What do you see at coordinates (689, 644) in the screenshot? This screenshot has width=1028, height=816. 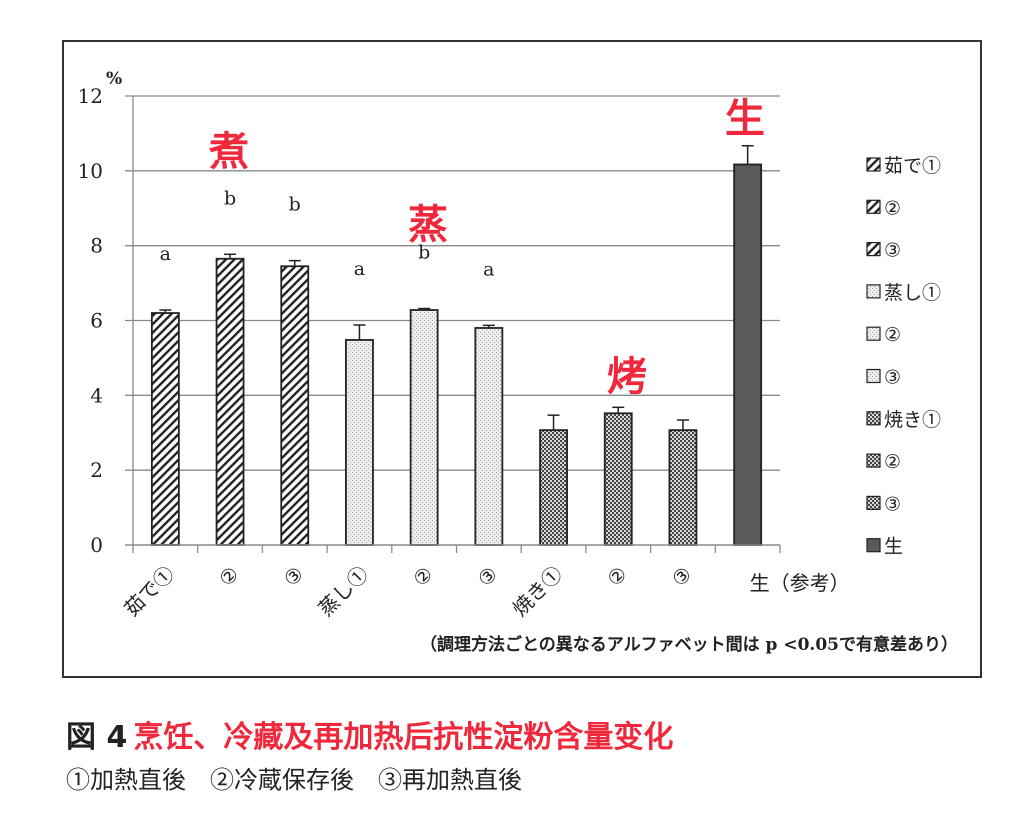 I see `significance-footnote: （調理方法ごとの異なるアルファベット間は p <0.05で有意差あり）` at bounding box center [689, 644].